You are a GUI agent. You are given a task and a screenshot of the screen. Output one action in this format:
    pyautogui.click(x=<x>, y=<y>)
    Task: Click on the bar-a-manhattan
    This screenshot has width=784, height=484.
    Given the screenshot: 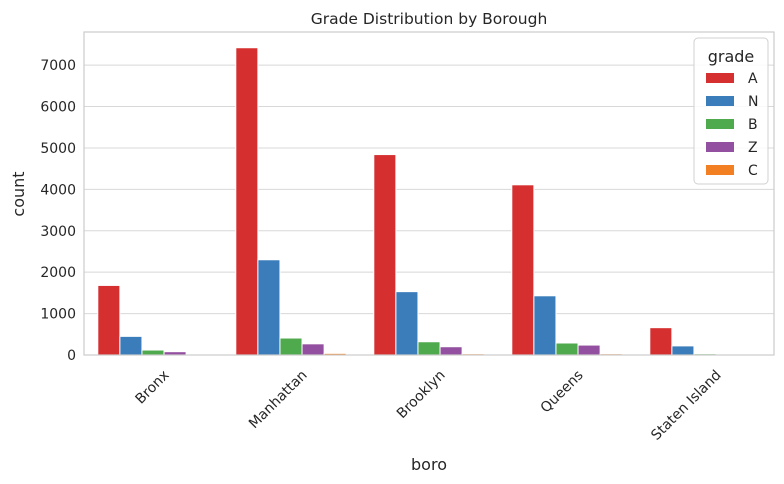 What is the action you would take?
    pyautogui.click(x=247, y=201)
    